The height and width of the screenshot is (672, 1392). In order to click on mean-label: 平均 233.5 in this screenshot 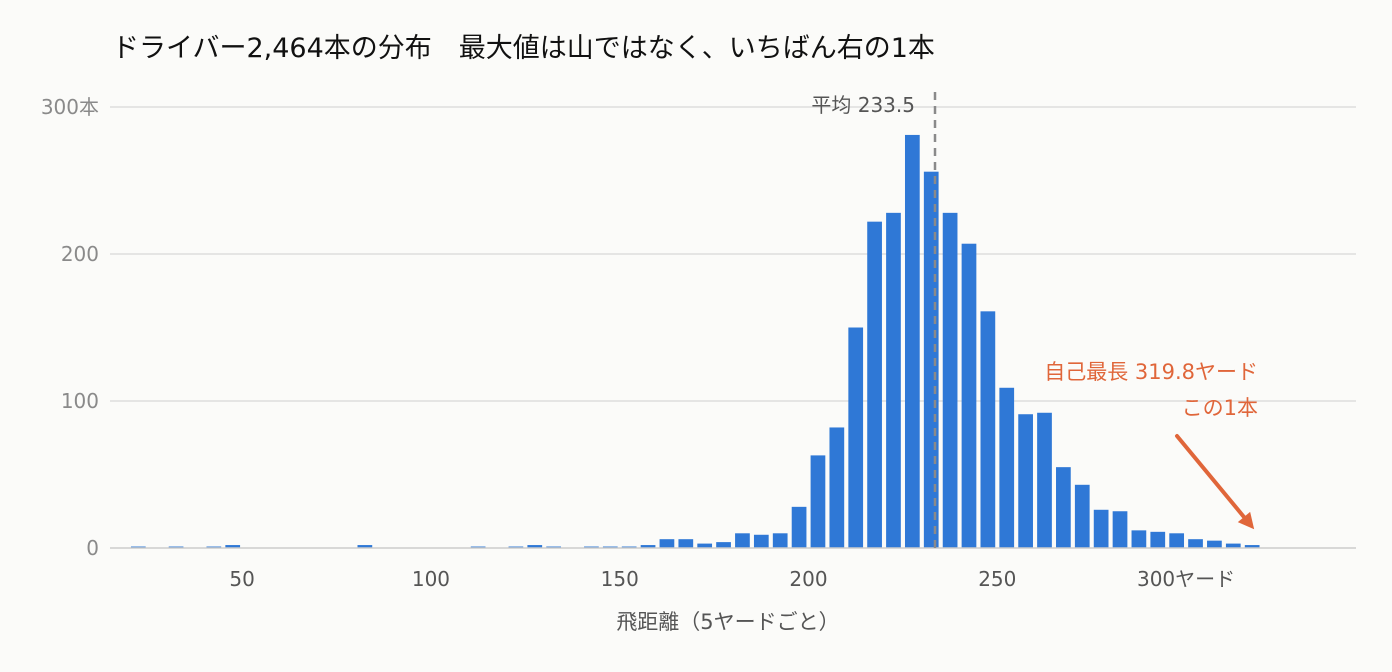, I will do `click(863, 105)`.